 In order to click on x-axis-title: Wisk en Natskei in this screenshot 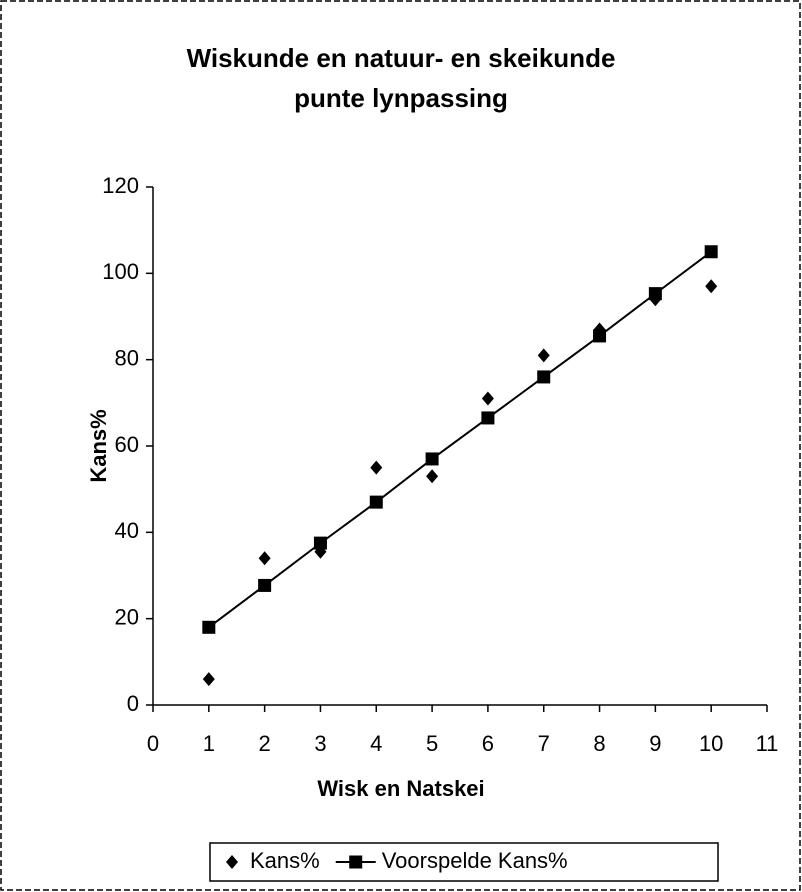, I will do `click(400, 788)`.